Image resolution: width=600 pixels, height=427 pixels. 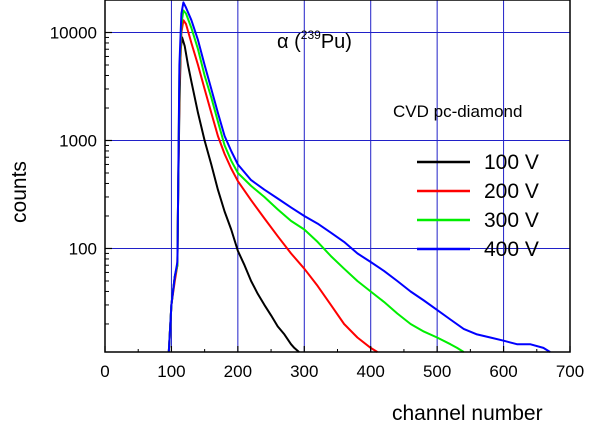 I want to click on x-tick-label: 100, so click(x=171, y=371).